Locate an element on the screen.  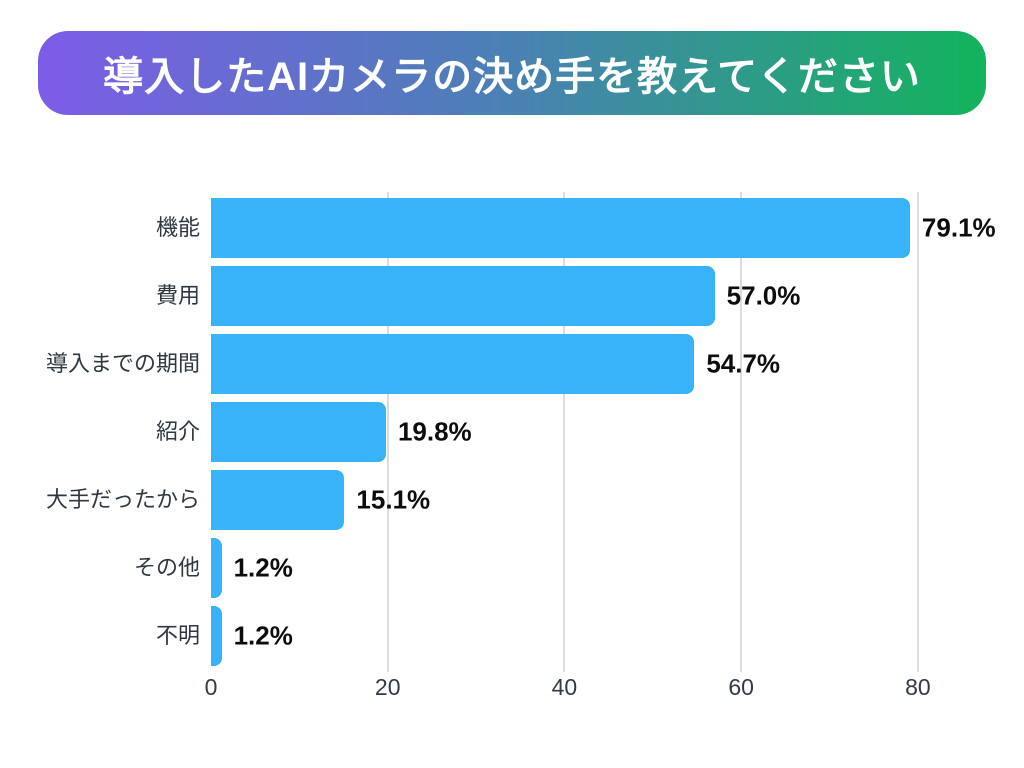
value-label: 15.1% is located at coordinates (393, 499).